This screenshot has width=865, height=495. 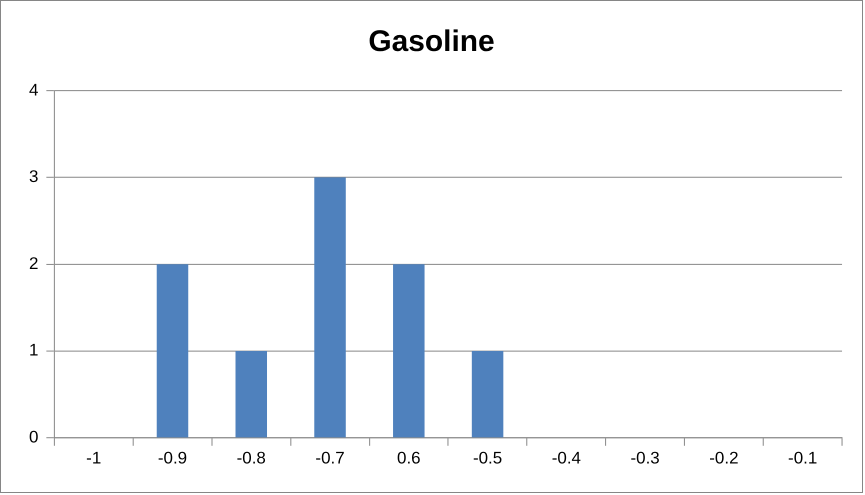 What do you see at coordinates (173, 458) in the screenshot?
I see `x-tick-label: -0.9` at bounding box center [173, 458].